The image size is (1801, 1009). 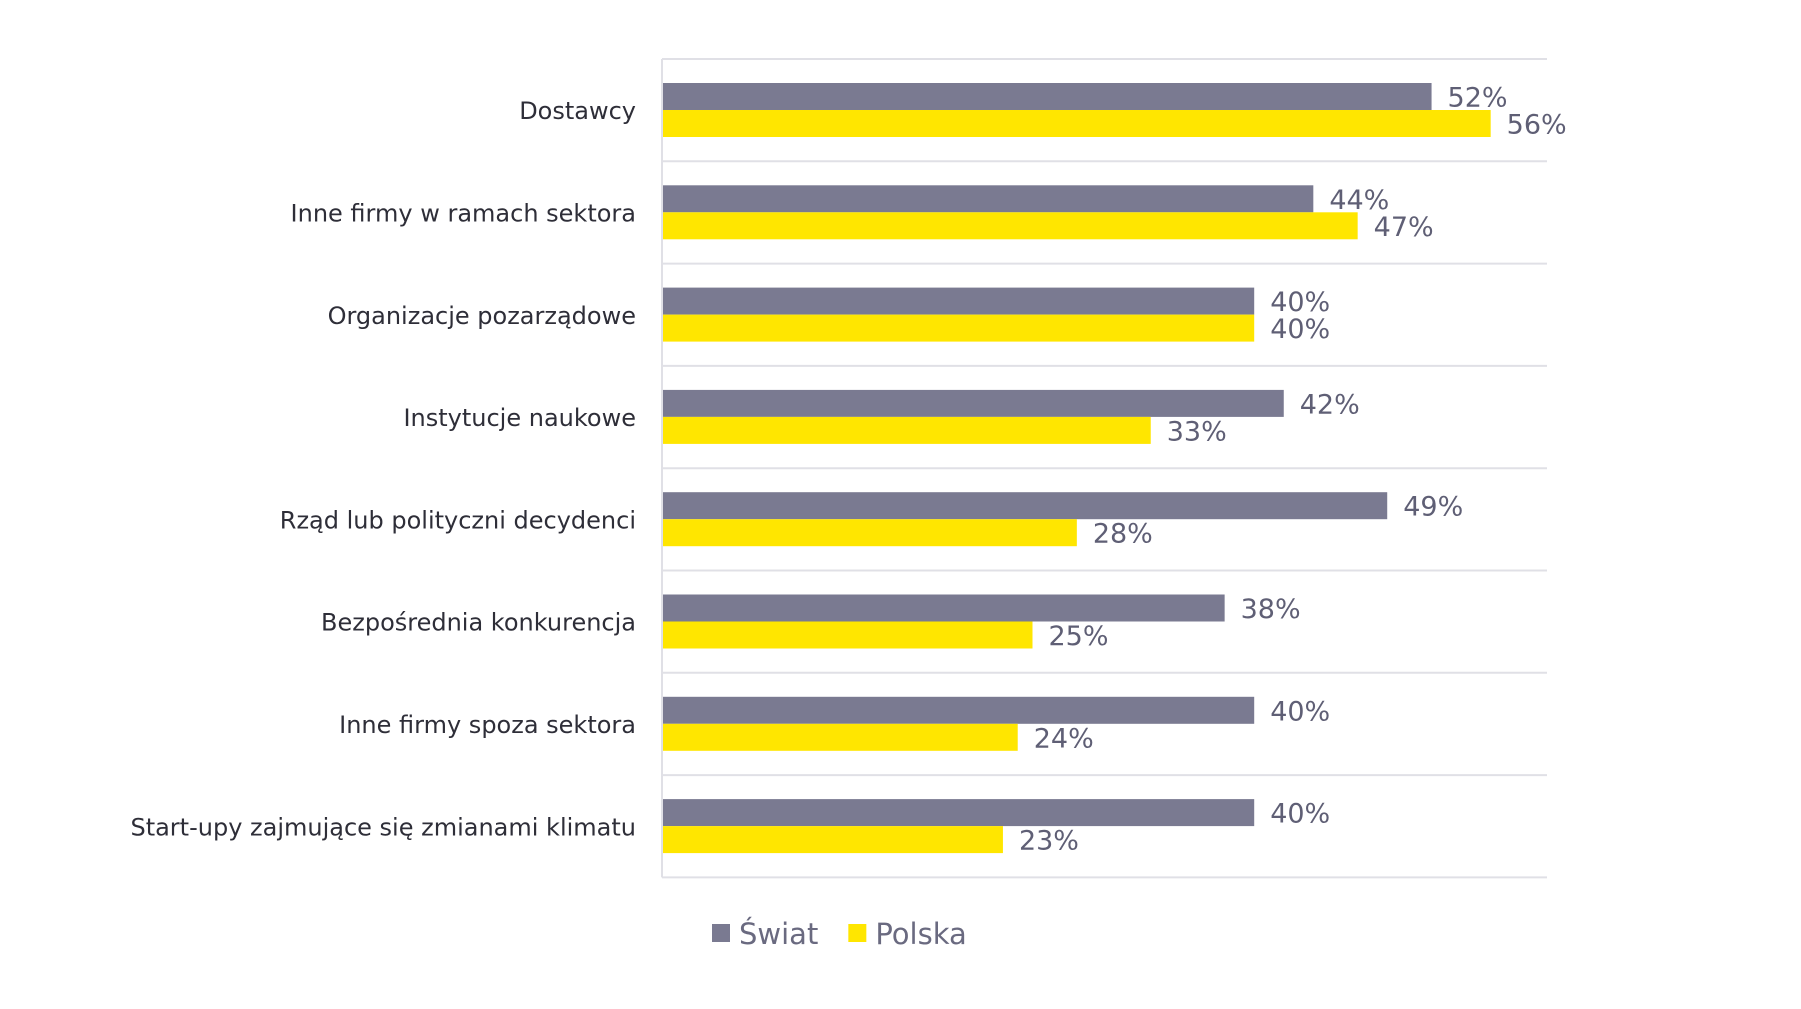 I want to click on category-label: Dostawcy, so click(x=577, y=111).